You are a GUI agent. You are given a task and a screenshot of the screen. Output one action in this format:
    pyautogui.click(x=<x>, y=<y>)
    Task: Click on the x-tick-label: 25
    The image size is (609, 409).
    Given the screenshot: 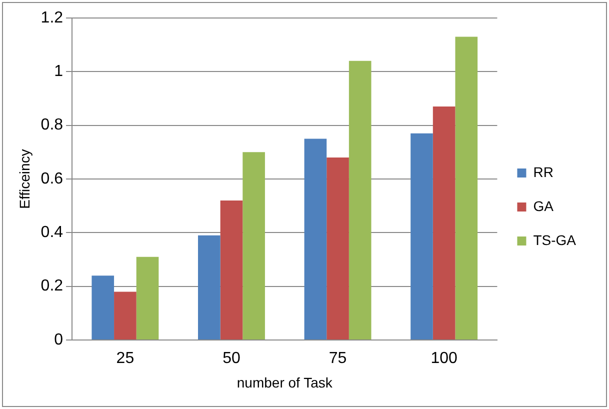 What is the action you would take?
    pyautogui.click(x=125, y=359)
    